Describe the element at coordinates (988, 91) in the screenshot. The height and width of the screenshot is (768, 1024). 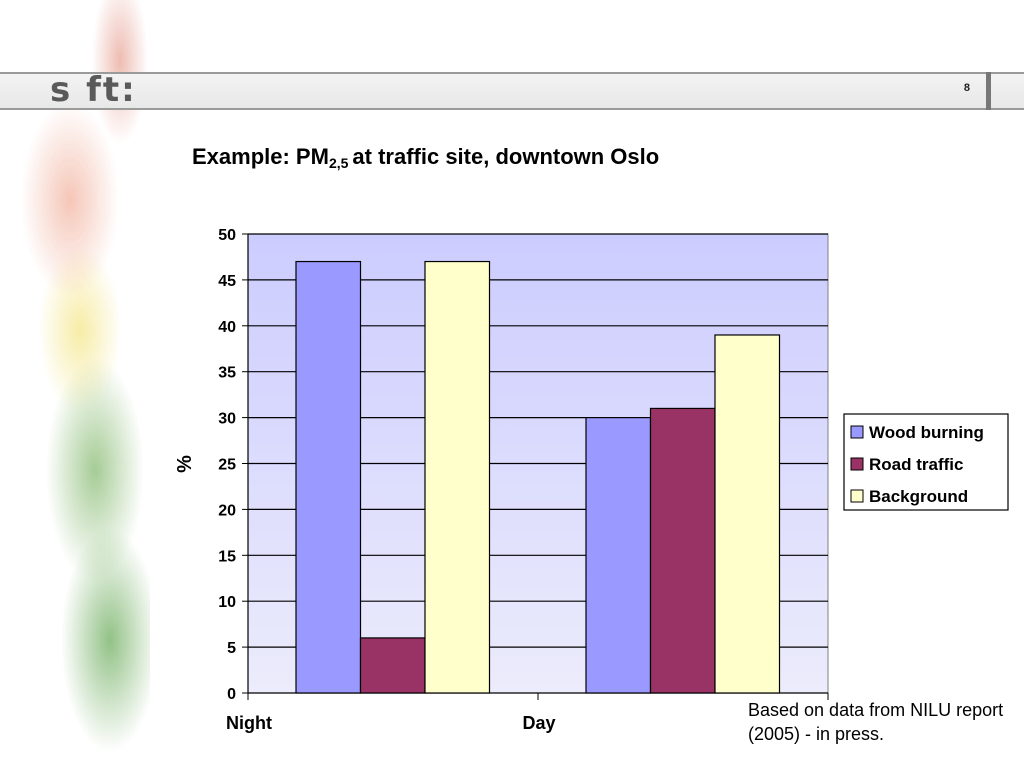
I see `header-end-marker` at that location.